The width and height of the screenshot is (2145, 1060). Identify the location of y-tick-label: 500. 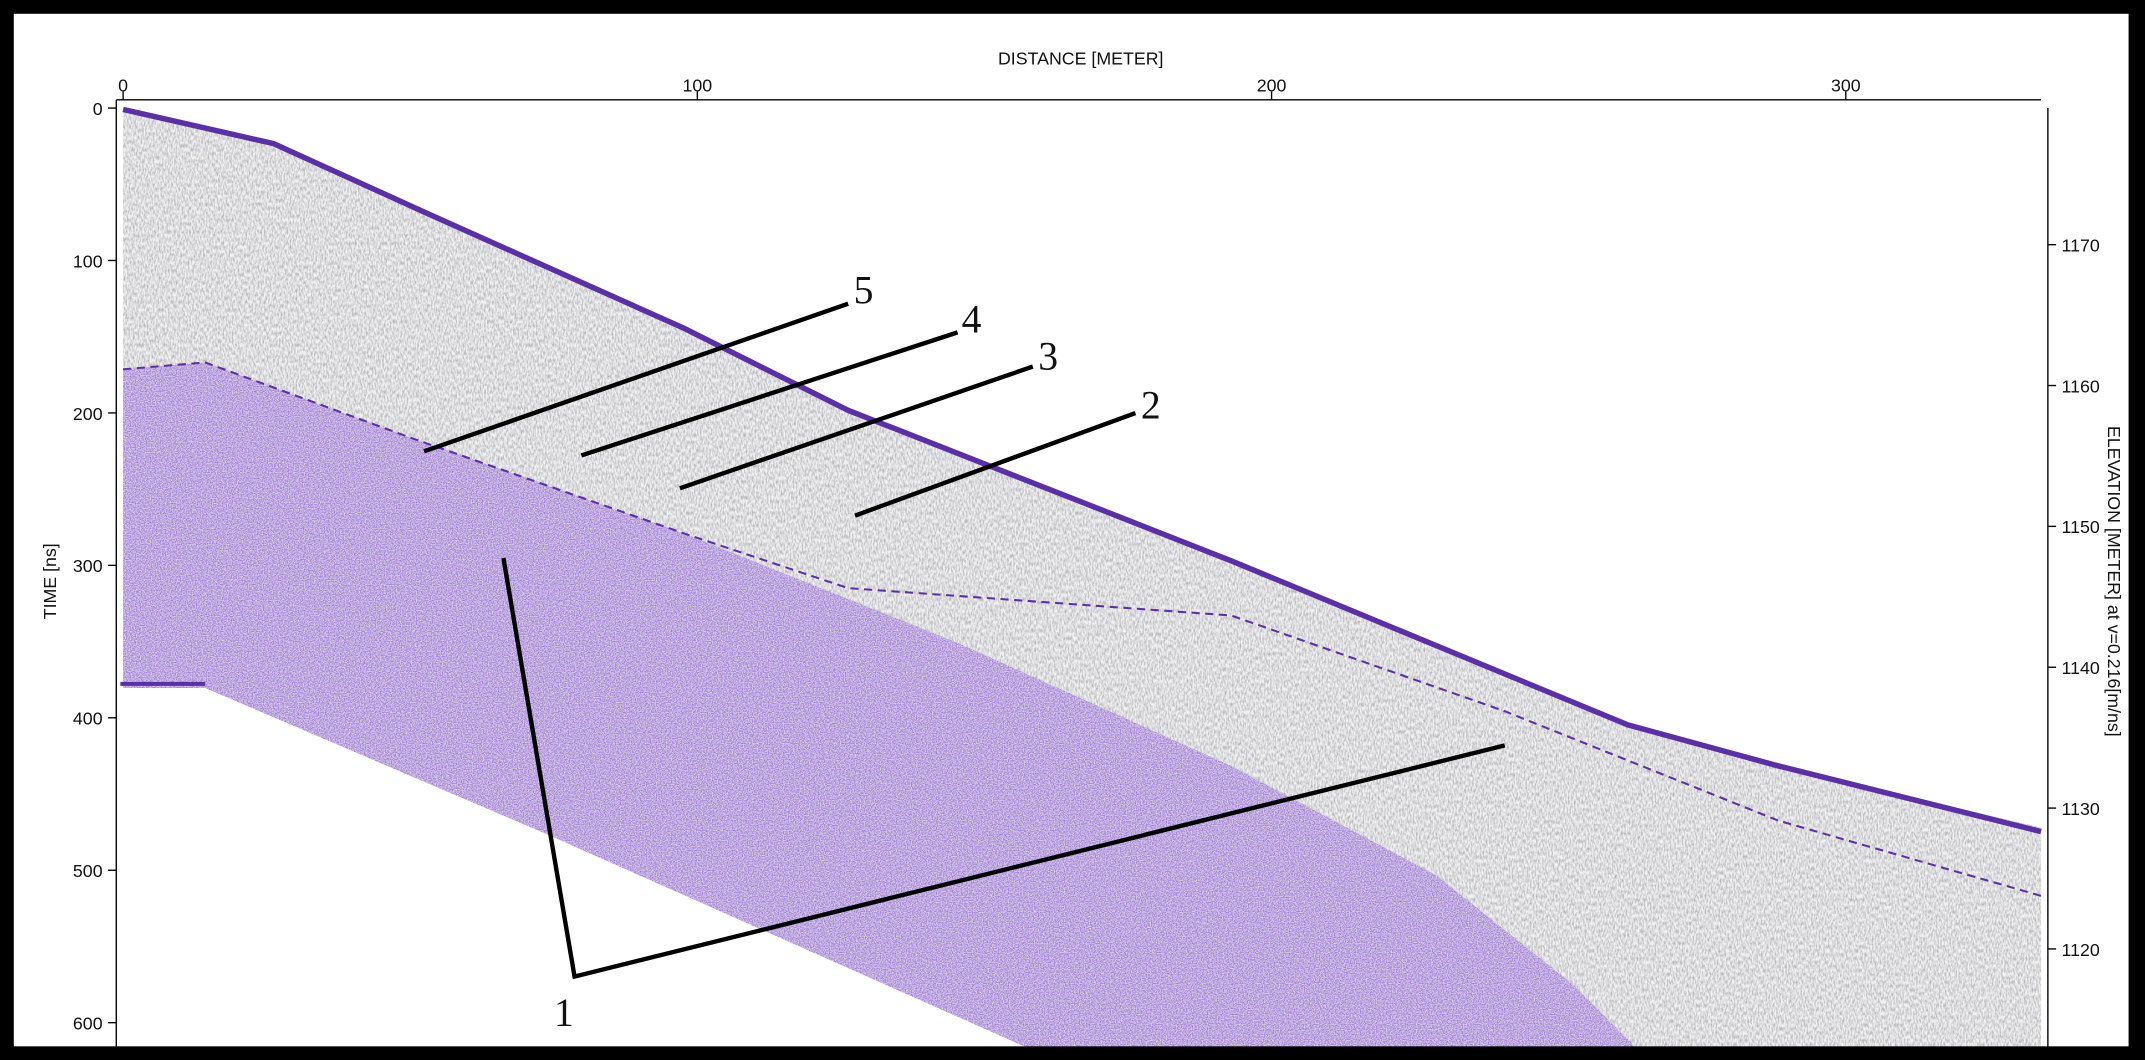
(88, 871).